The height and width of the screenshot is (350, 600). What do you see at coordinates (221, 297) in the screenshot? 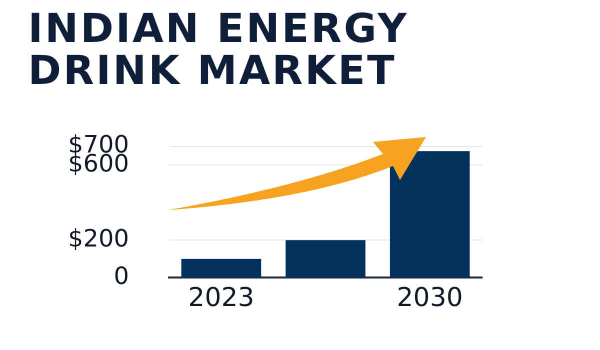
I see `x-tick-label: 2023` at bounding box center [221, 297].